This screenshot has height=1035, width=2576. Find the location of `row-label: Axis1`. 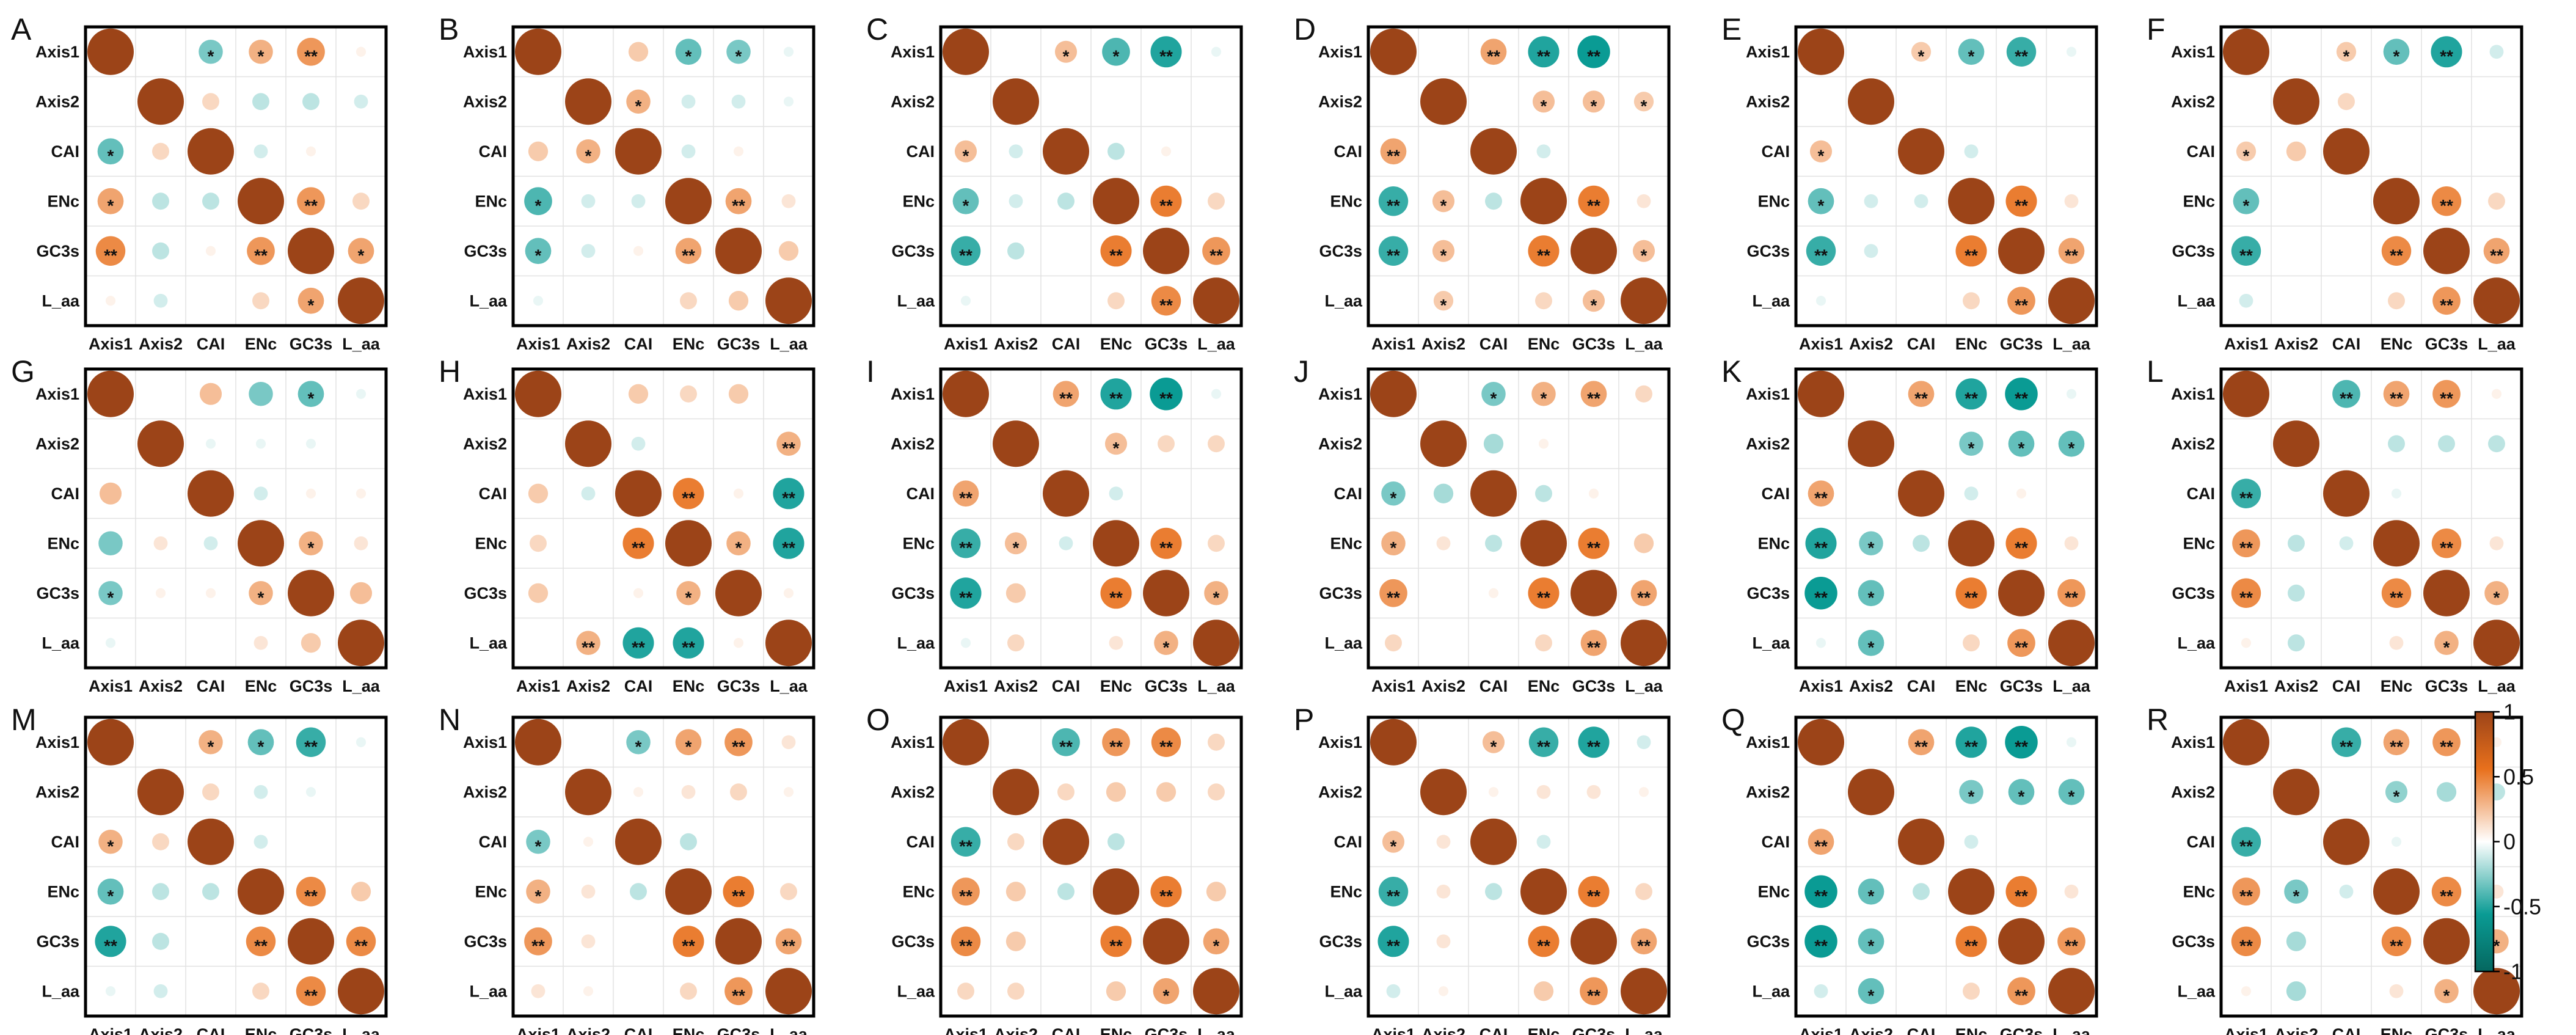

row-label: Axis1 is located at coordinates (913, 394).